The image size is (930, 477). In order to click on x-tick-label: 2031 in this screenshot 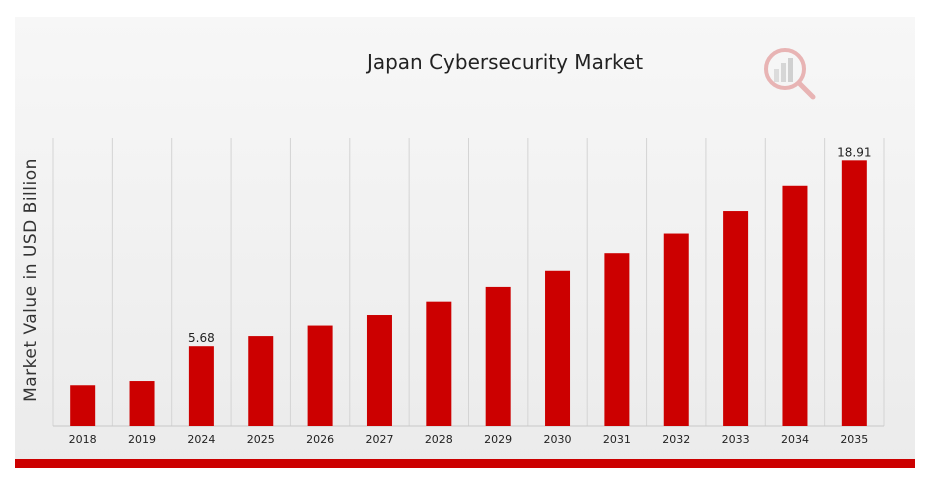, I will do `click(617, 439)`.